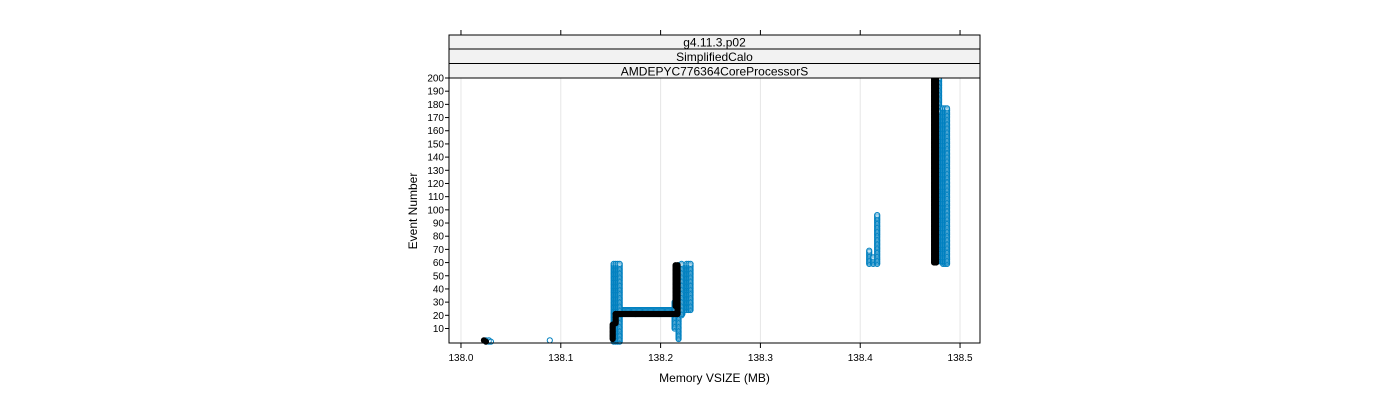  I want to click on y-tick-label-8: 90, so click(439, 224).